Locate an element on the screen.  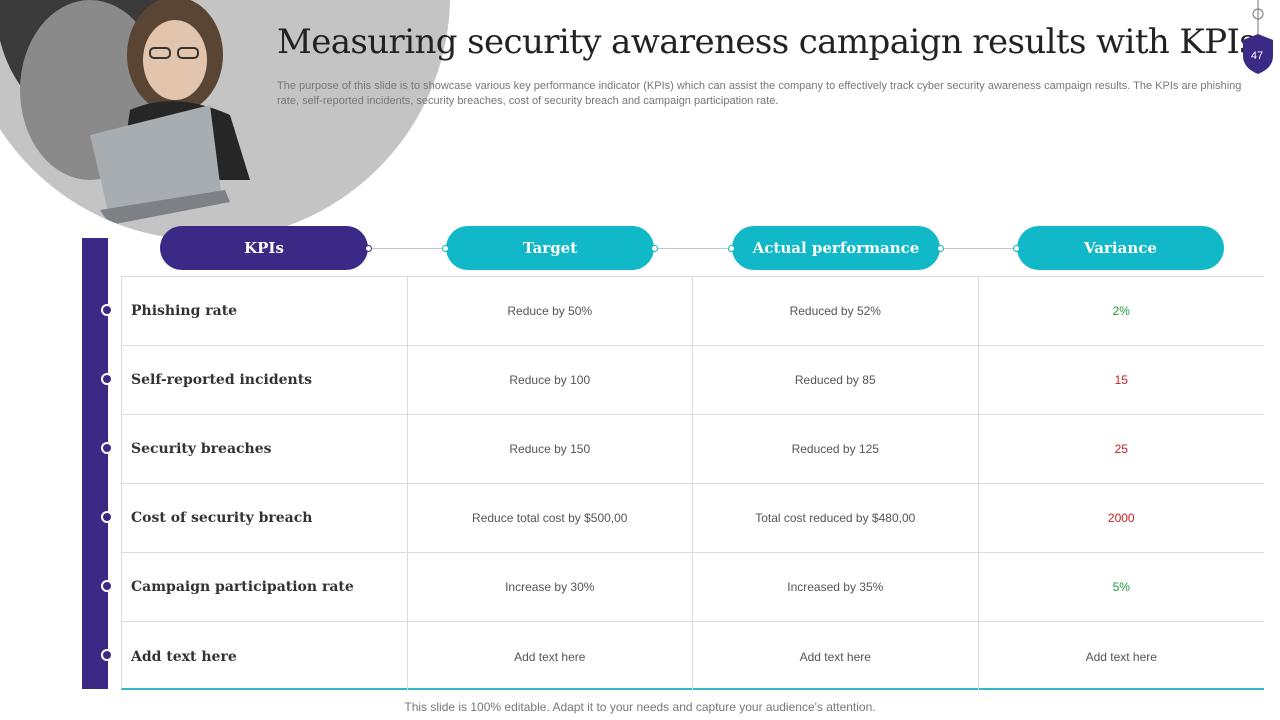
kpi-name: Security breaches is located at coordinates (265, 449).